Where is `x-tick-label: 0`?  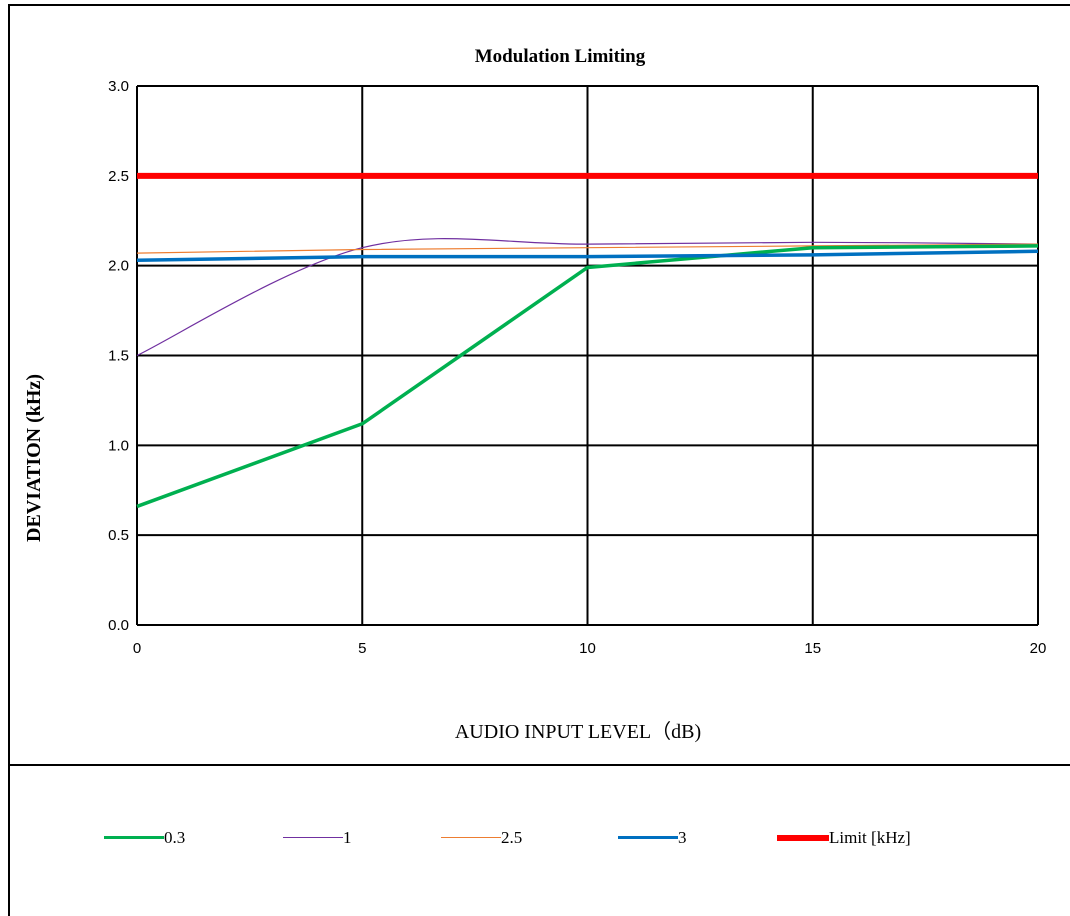
x-tick-label: 0 is located at coordinates (137, 648).